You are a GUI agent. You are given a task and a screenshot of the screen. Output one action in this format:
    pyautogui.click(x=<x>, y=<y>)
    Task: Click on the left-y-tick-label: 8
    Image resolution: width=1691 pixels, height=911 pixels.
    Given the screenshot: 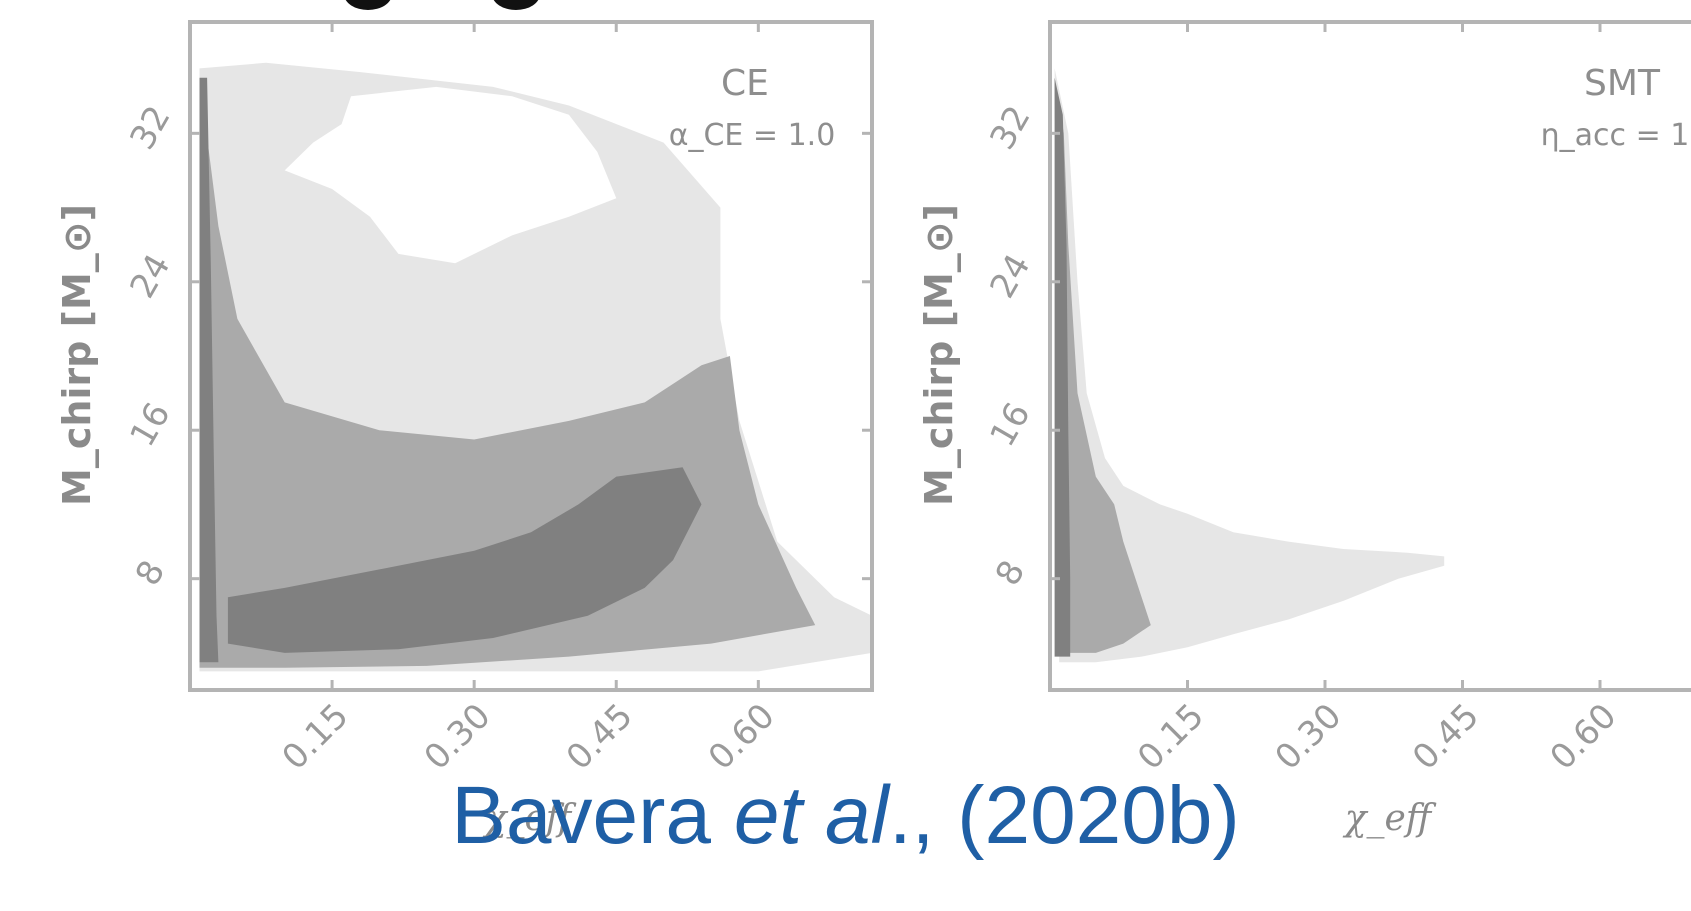 What is the action you would take?
    pyautogui.click(x=150, y=573)
    